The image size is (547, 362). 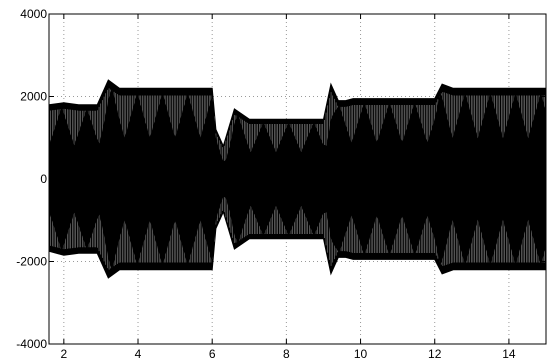 I want to click on y-tick-label: -4000, so click(x=31, y=344).